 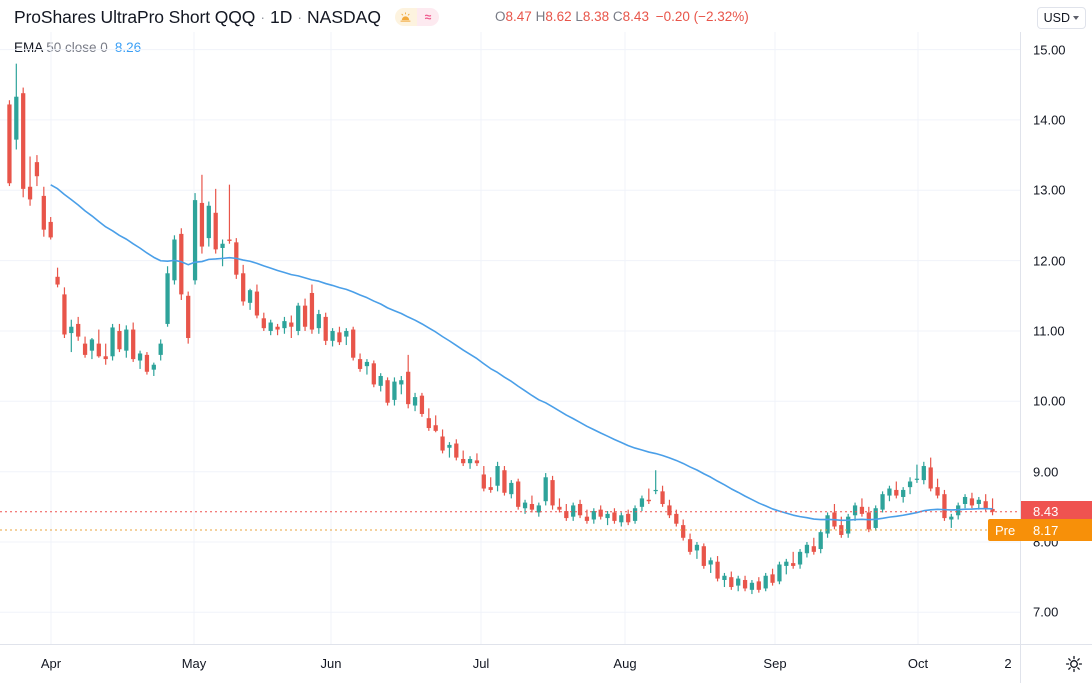 What do you see at coordinates (128, 47) in the screenshot?
I see `ema-value: 8.26` at bounding box center [128, 47].